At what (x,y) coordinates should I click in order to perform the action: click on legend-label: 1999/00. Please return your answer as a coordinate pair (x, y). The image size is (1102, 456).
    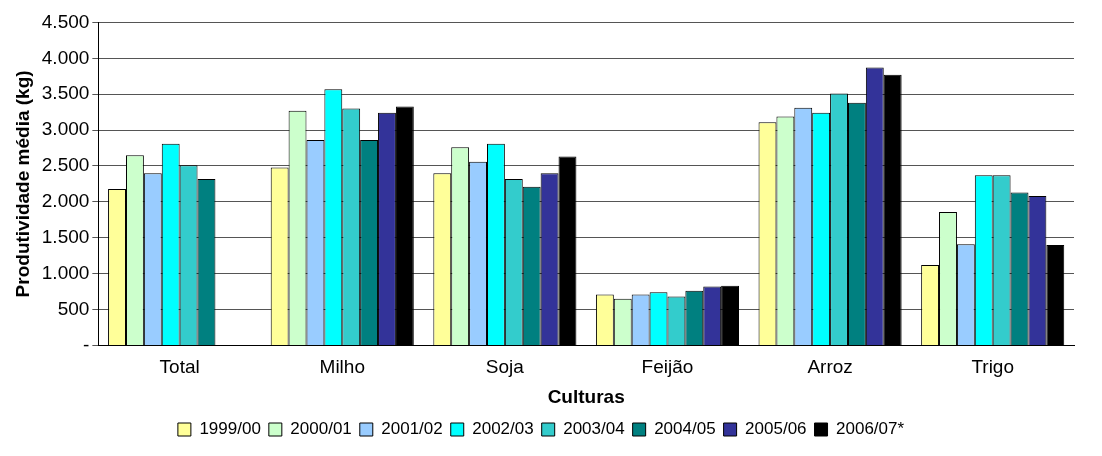
    Looking at the image, I should click on (230, 429).